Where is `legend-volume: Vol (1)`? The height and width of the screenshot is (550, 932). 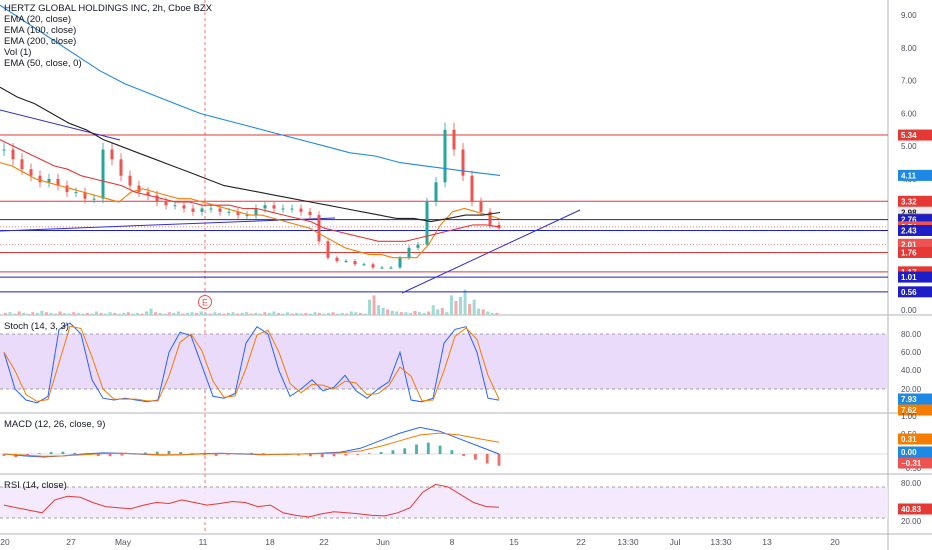 legend-volume: Vol (1) is located at coordinates (18, 52).